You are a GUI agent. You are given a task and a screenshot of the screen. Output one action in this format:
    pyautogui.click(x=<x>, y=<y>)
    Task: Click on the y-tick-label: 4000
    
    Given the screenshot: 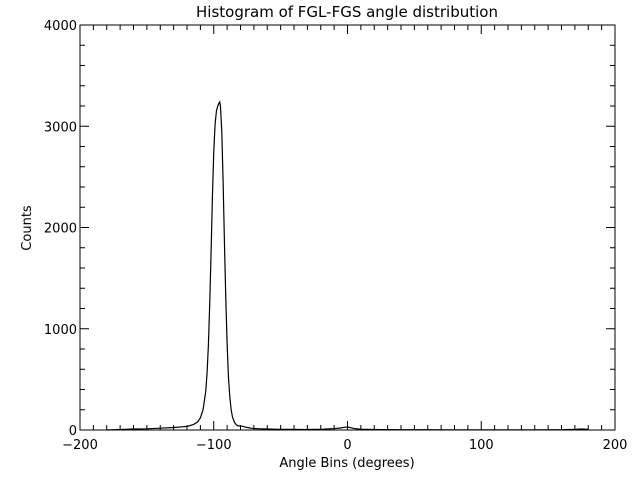 What is the action you would take?
    pyautogui.click(x=60, y=26)
    